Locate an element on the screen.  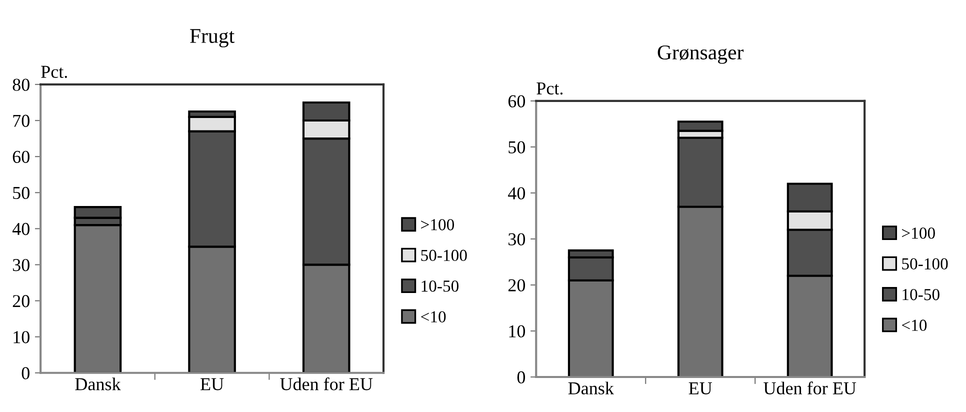
y-tick-label: 80 is located at coordinates (21, 84).